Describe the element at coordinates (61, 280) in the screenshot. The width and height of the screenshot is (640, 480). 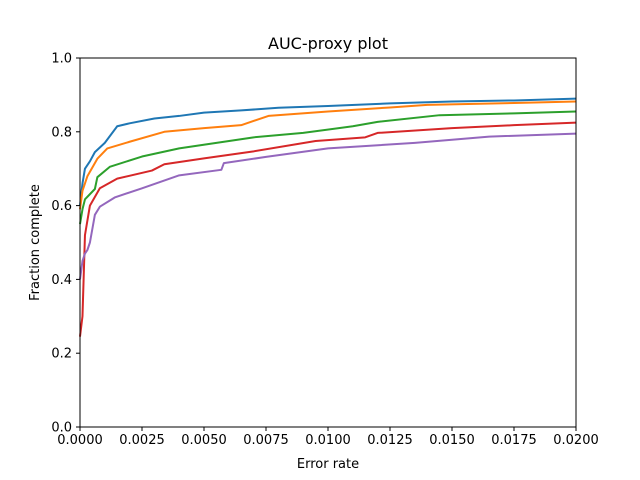
I see `y-tick-label: 0.4` at that location.